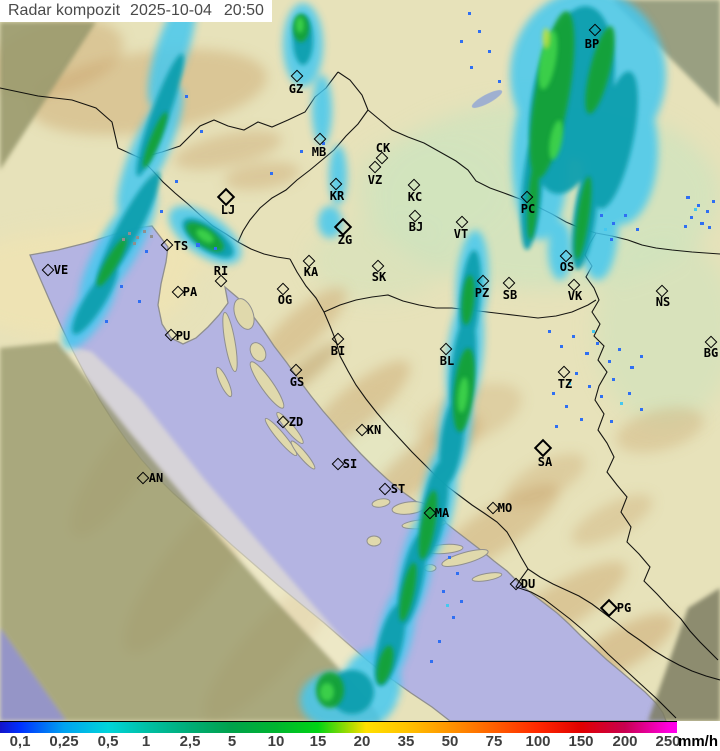  What do you see at coordinates (447, 361) in the screenshot?
I see `city-label-bl: BL` at bounding box center [447, 361].